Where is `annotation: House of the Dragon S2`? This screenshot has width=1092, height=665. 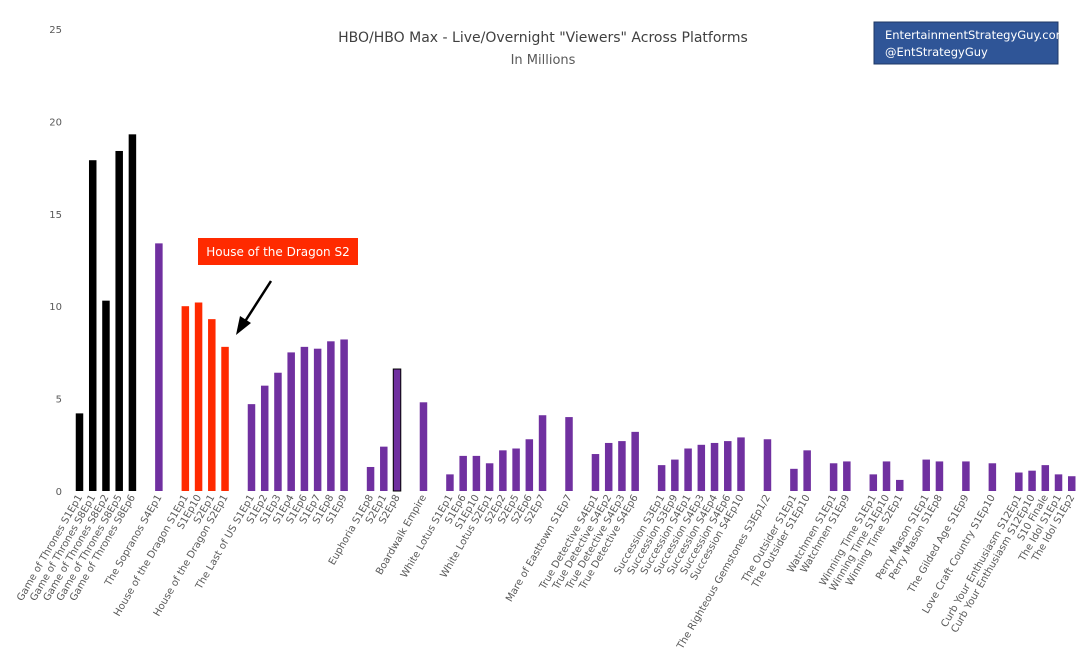 annotation: House of the Dragon S2 is located at coordinates (278, 286).